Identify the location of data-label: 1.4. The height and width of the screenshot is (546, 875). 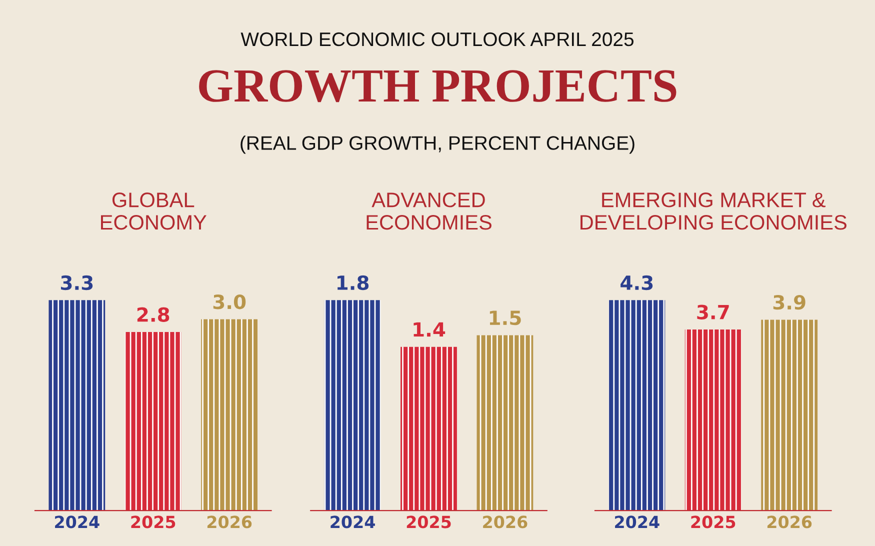
(430, 329).